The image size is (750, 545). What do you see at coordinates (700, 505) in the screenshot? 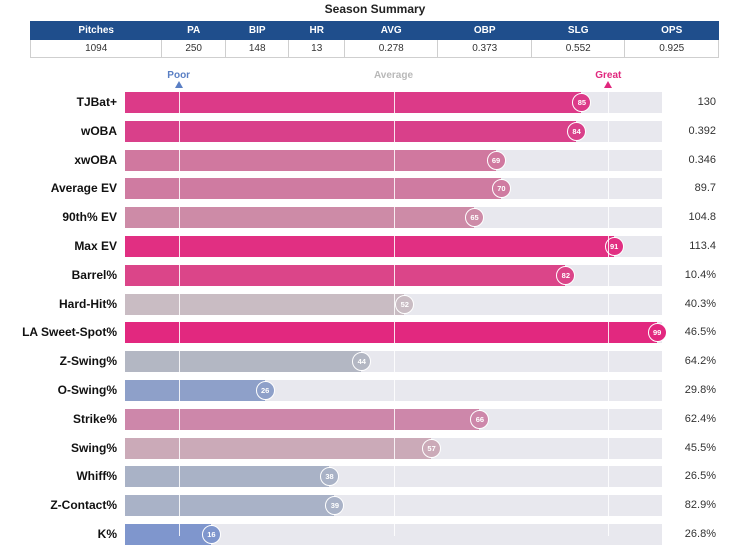
I see `metric-value: 82.9%` at bounding box center [700, 505].